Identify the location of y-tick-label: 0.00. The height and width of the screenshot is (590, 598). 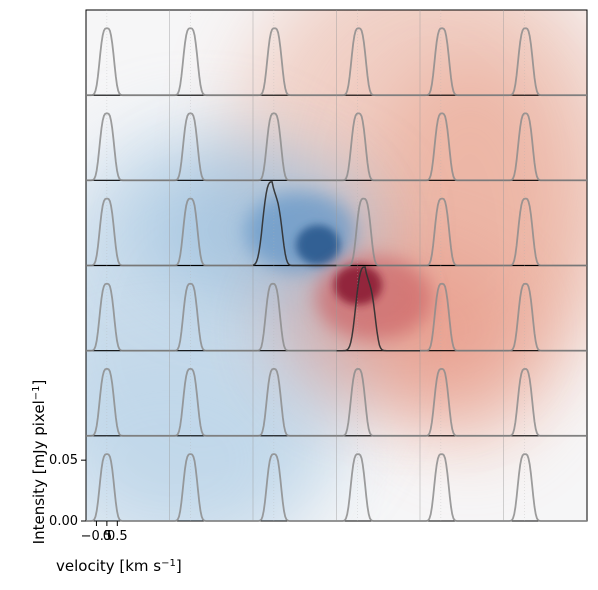
(63, 521).